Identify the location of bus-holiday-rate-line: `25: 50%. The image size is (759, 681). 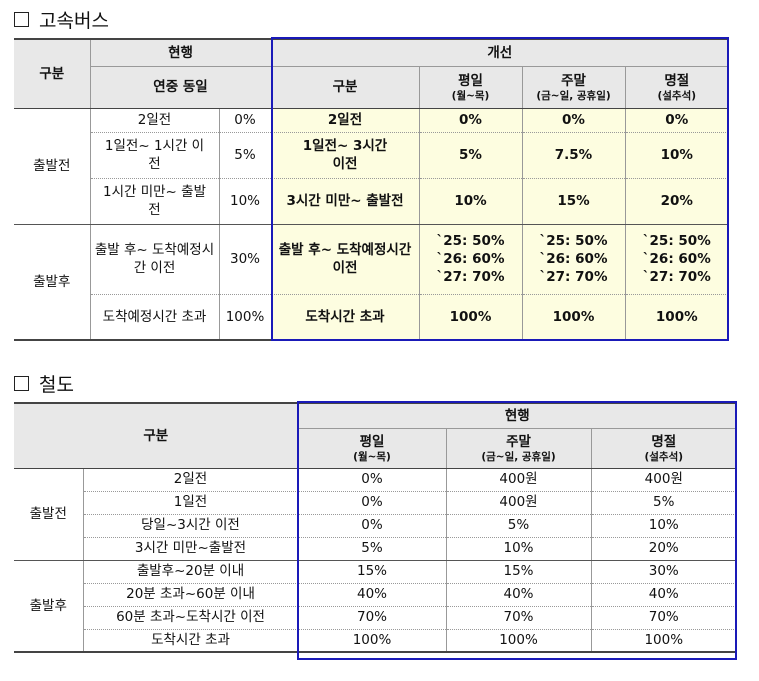
(676, 240).